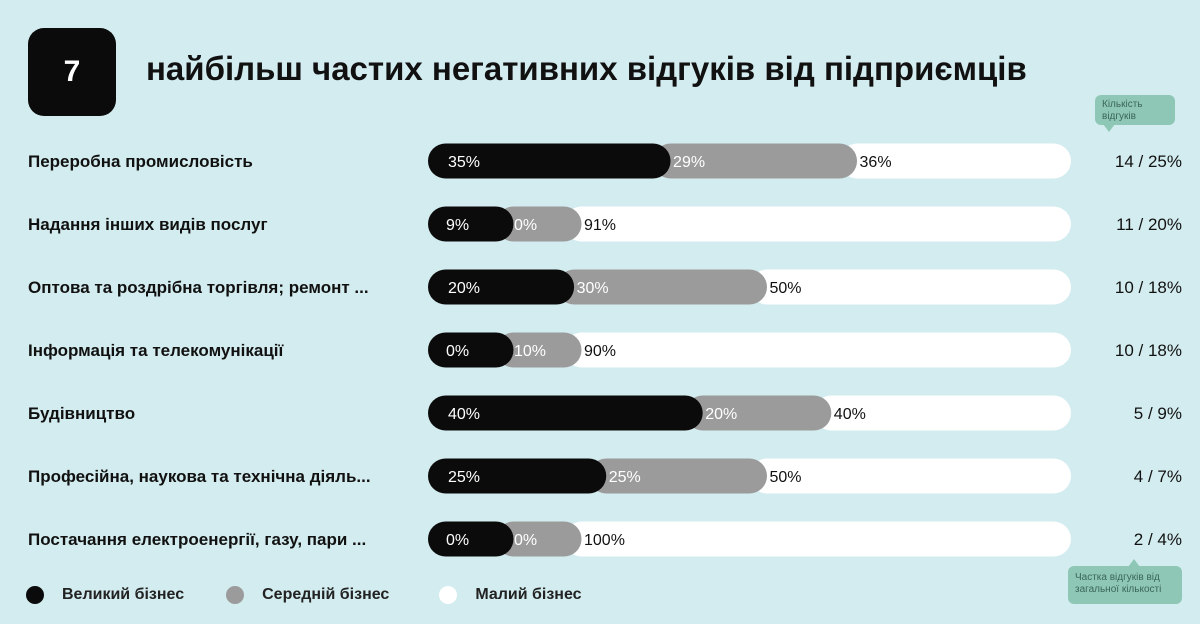 The image size is (1200, 624). Describe the element at coordinates (600, 225) in the screenshot. I see `bar-value-label-small: 91%` at that location.